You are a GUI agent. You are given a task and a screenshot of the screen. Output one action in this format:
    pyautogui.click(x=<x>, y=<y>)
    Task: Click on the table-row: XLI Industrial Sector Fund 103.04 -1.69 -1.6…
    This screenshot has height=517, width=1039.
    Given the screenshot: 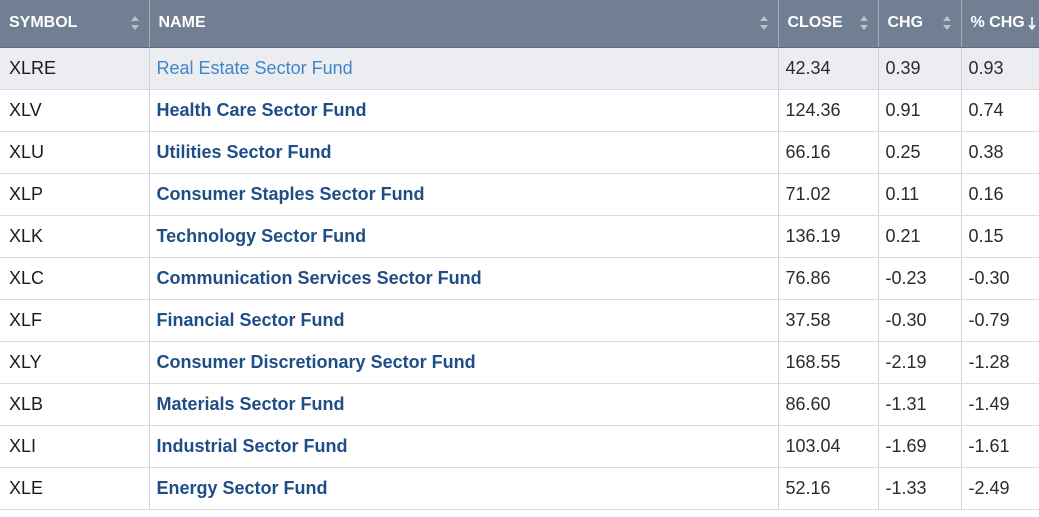 What is the action you would take?
    pyautogui.click(x=519, y=446)
    